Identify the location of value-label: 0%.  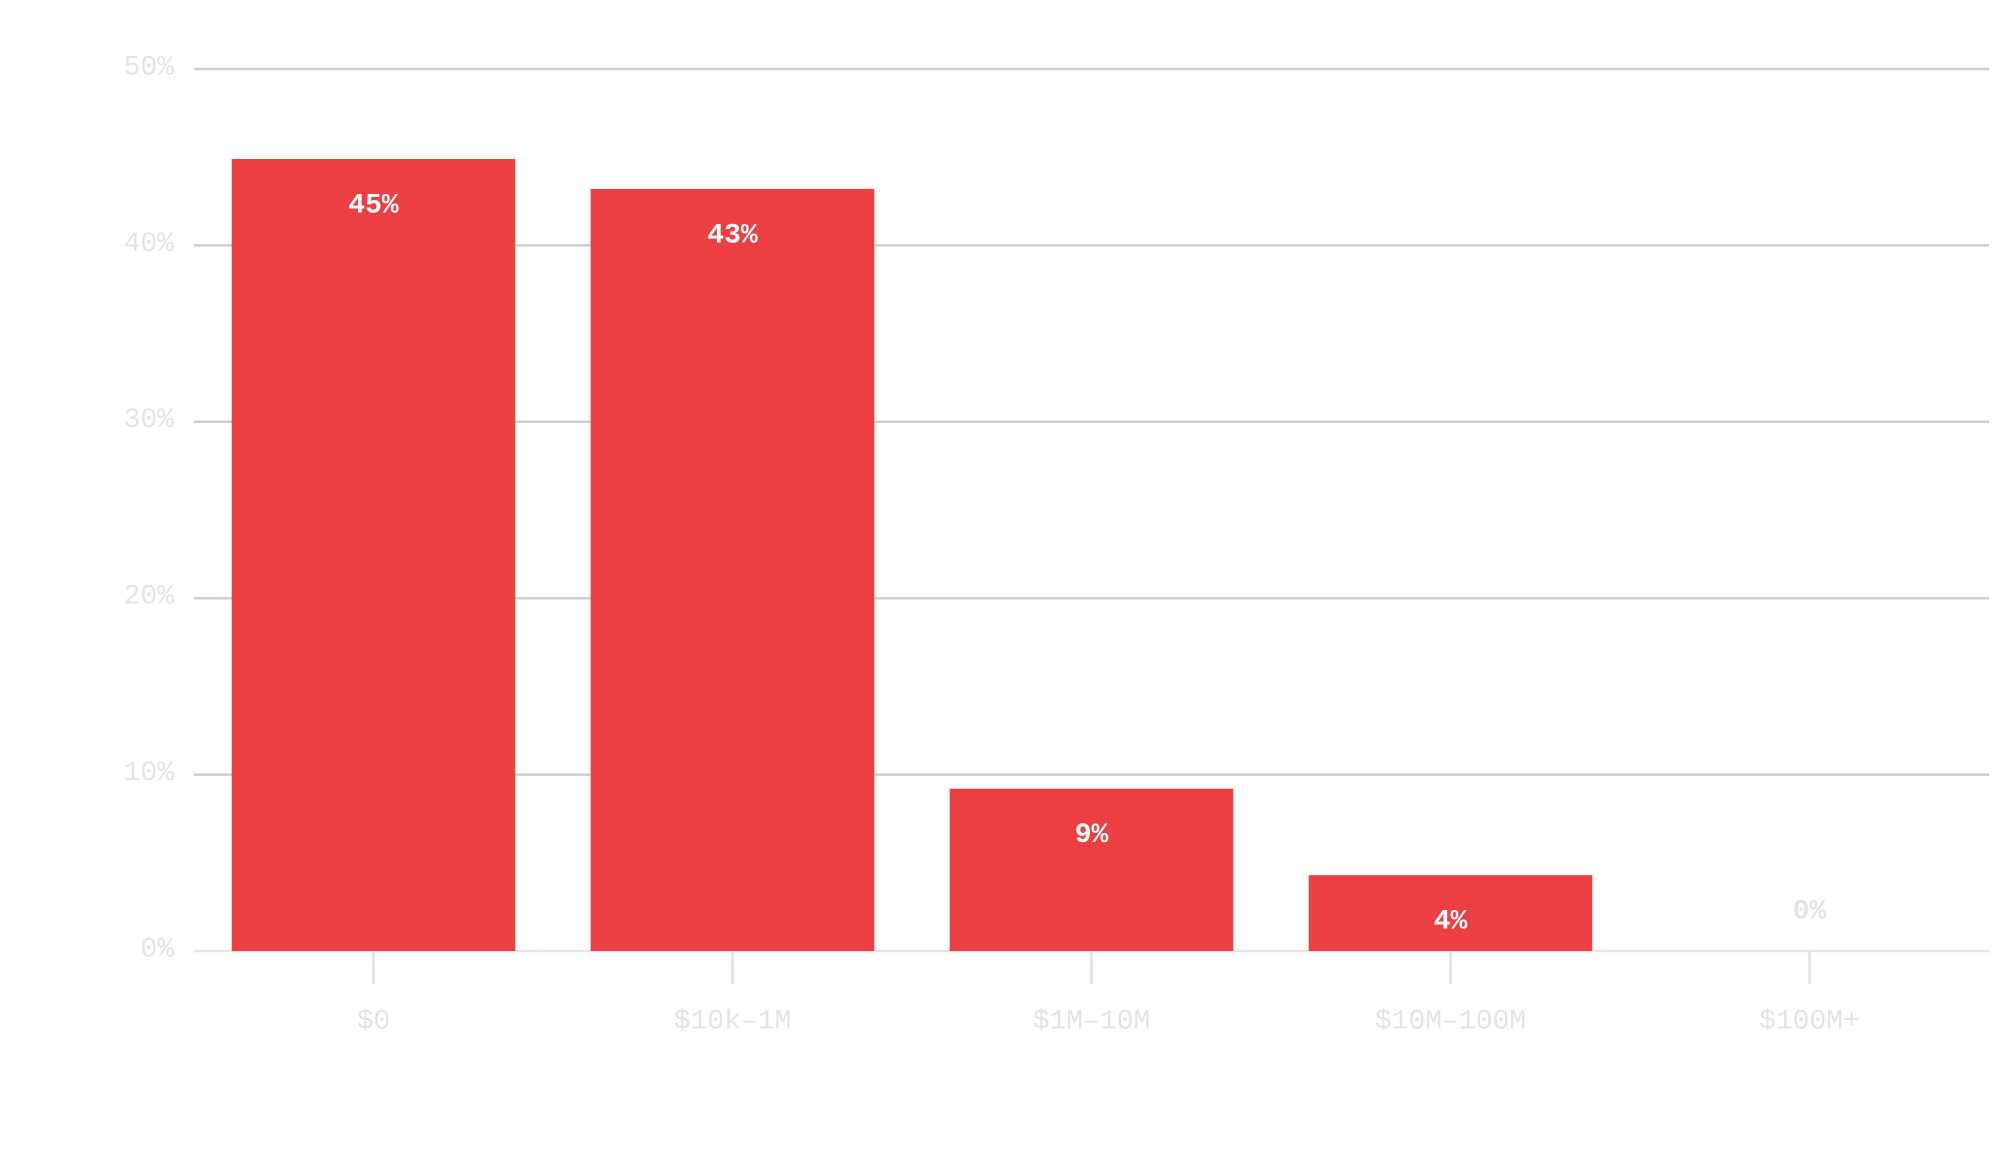
(1810, 911).